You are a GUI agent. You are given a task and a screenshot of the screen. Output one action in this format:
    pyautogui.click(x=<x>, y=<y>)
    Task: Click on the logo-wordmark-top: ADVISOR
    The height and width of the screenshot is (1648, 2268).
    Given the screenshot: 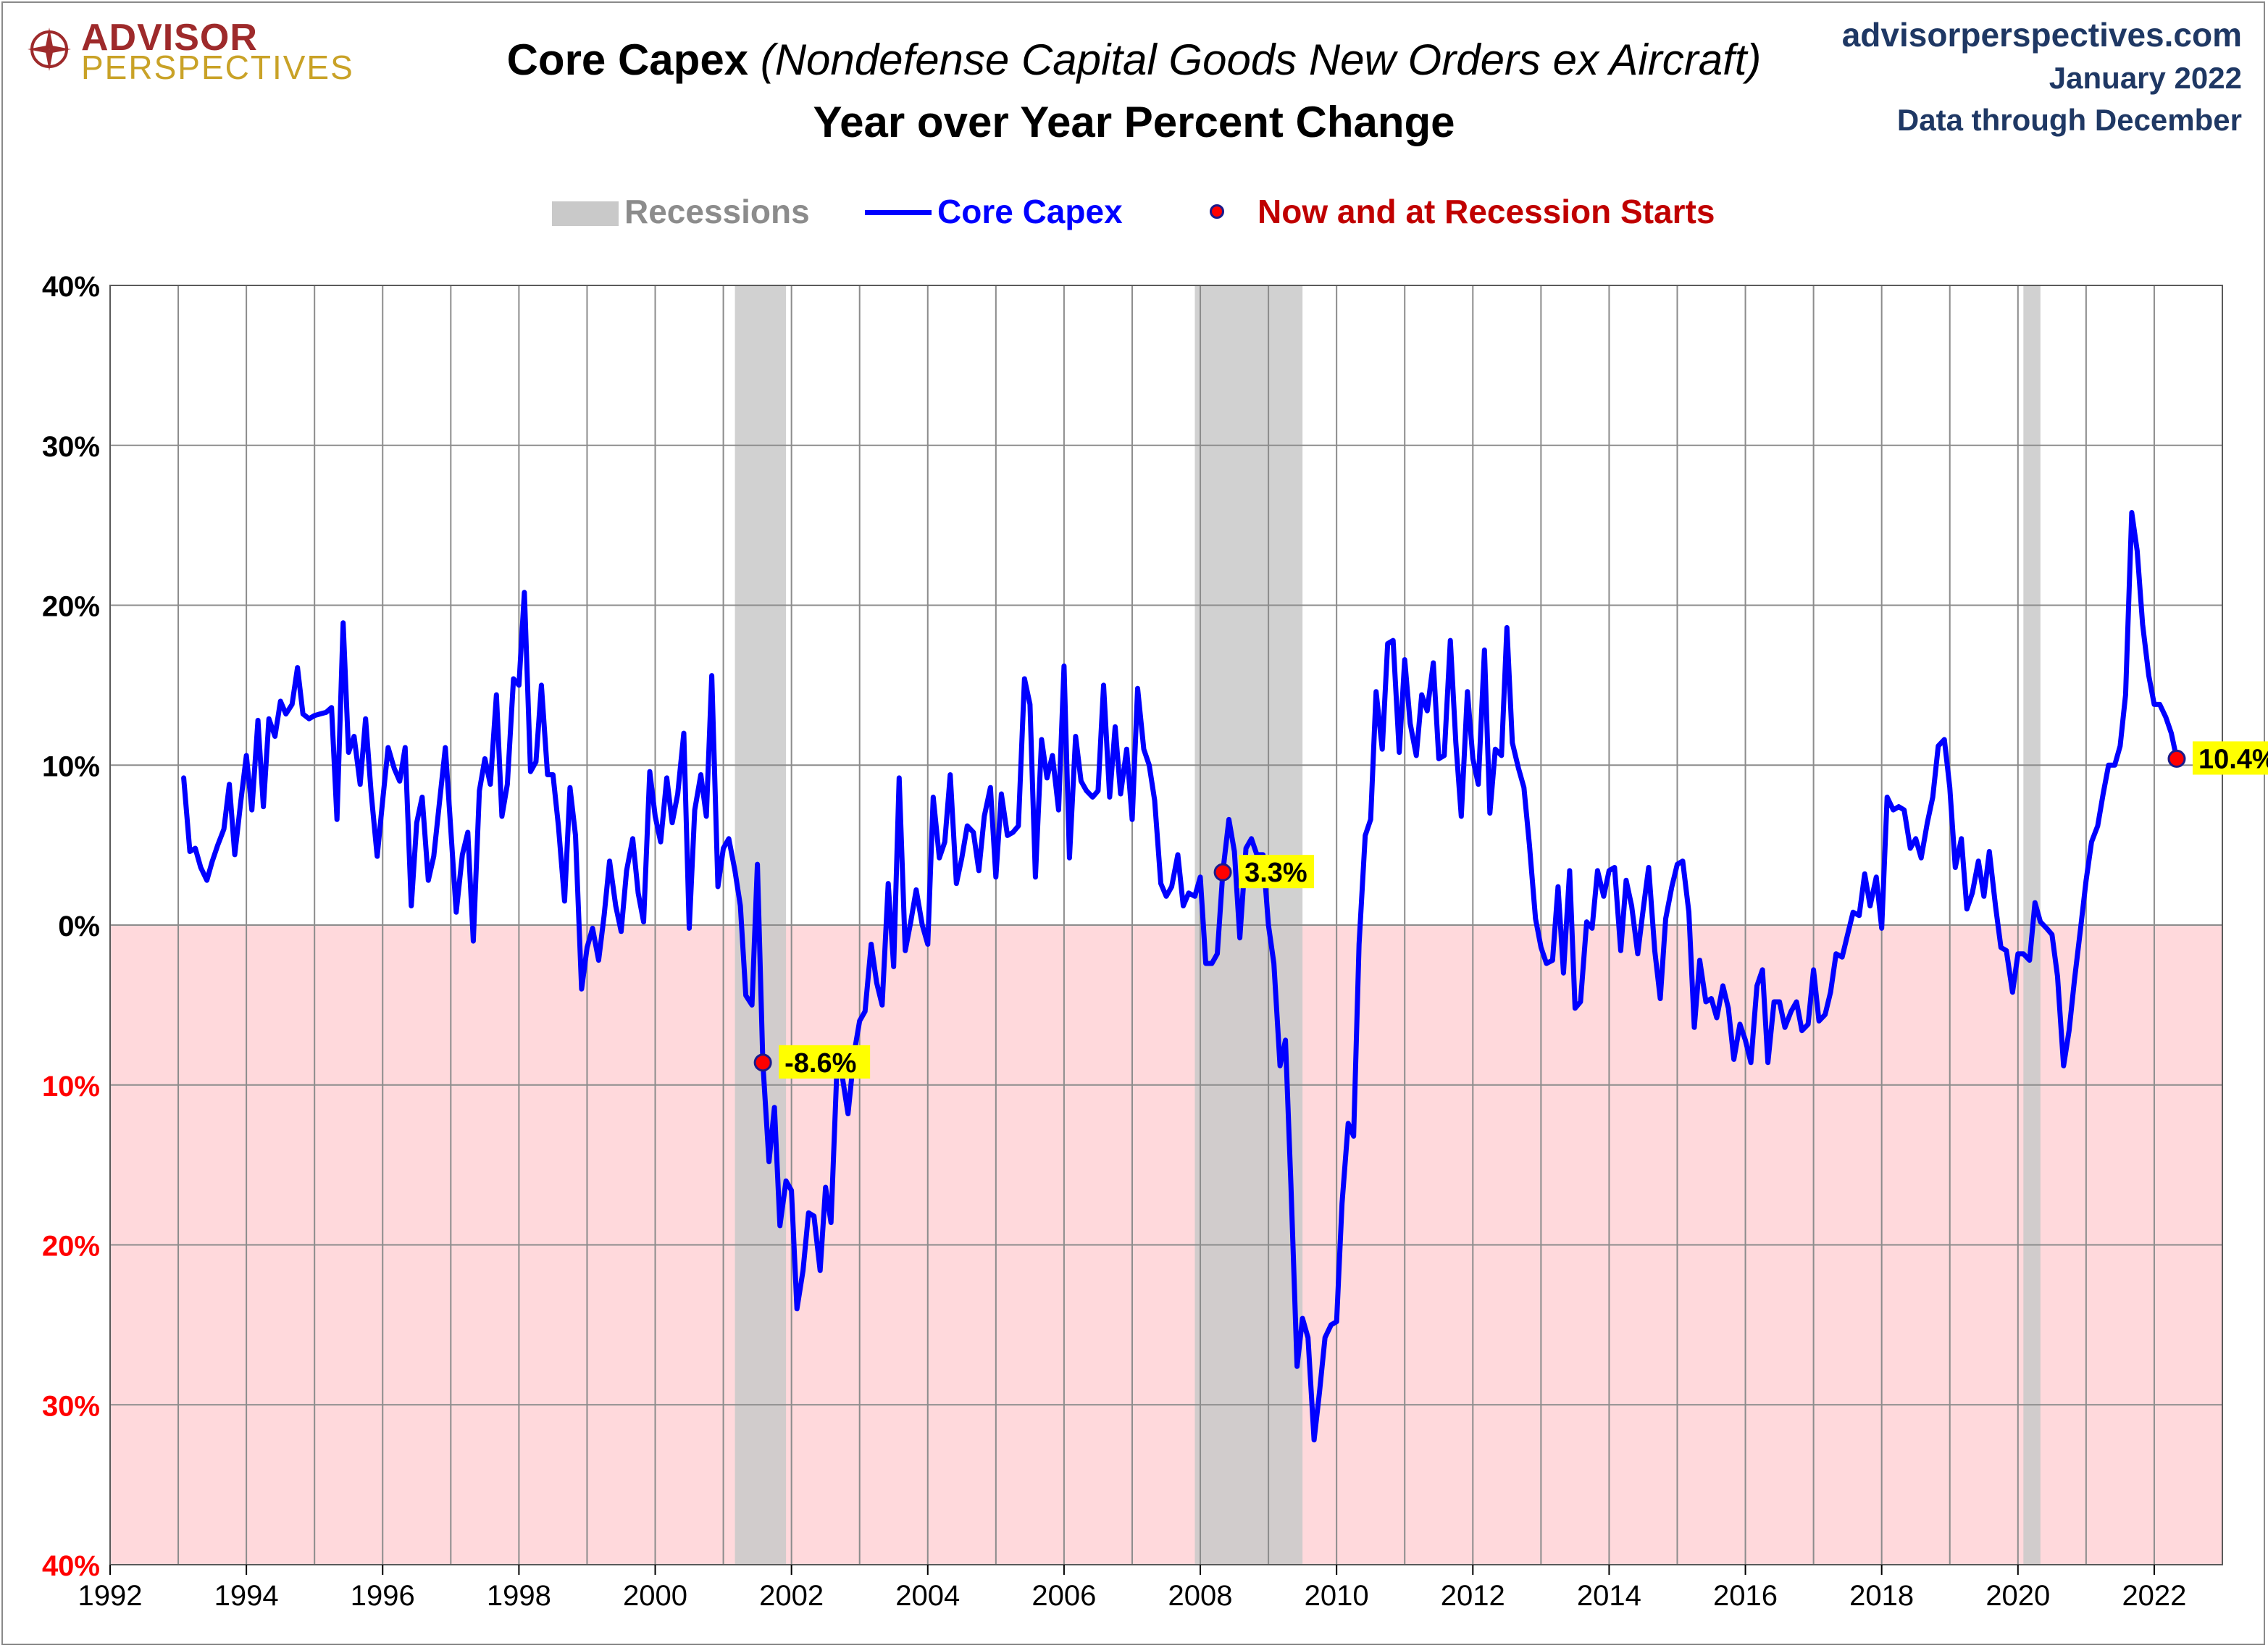 What is the action you would take?
    pyautogui.click(x=170, y=38)
    